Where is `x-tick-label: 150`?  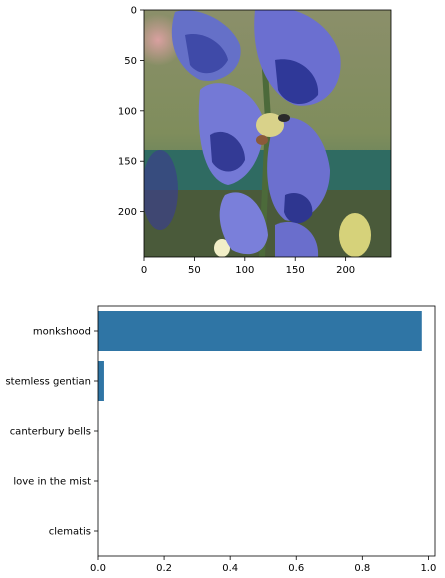
x-tick-label: 150 is located at coordinates (295, 270).